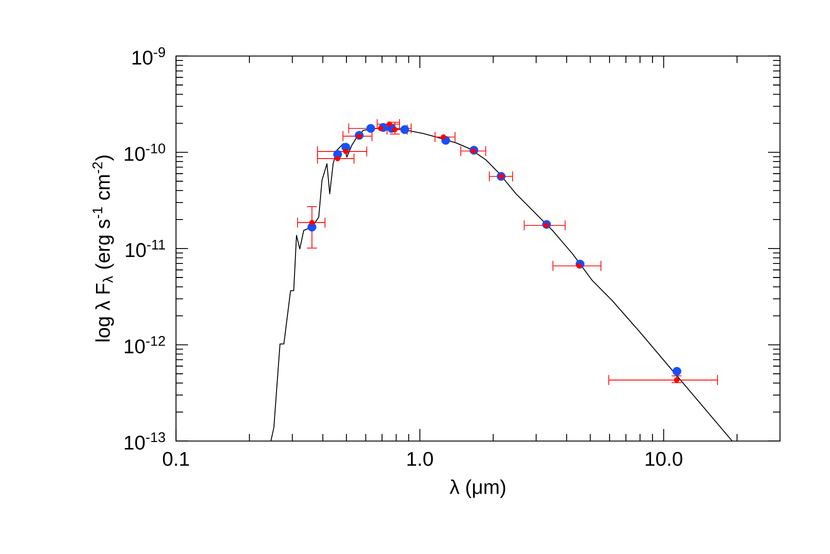  What do you see at coordinates (148, 56) in the screenshot?
I see `y-tick-label: 10$^{-9}$` at bounding box center [148, 56].